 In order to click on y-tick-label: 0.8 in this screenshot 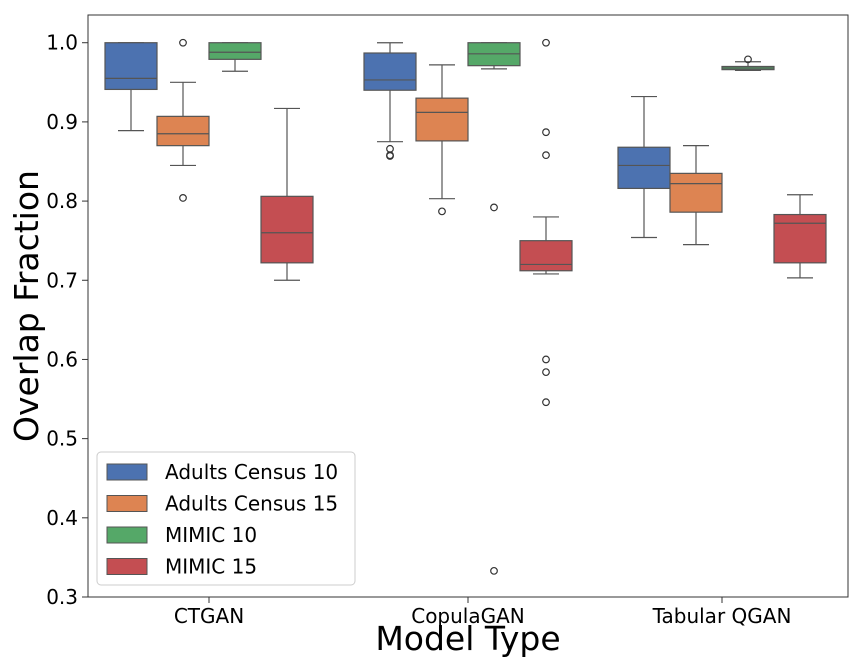, I will do `click(62, 201)`.